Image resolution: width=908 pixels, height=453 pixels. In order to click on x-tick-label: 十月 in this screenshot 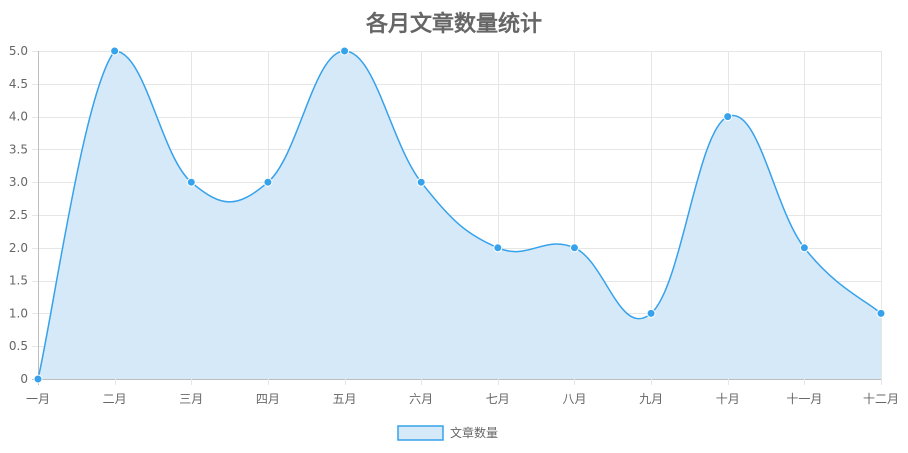, I will do `click(728, 399)`.